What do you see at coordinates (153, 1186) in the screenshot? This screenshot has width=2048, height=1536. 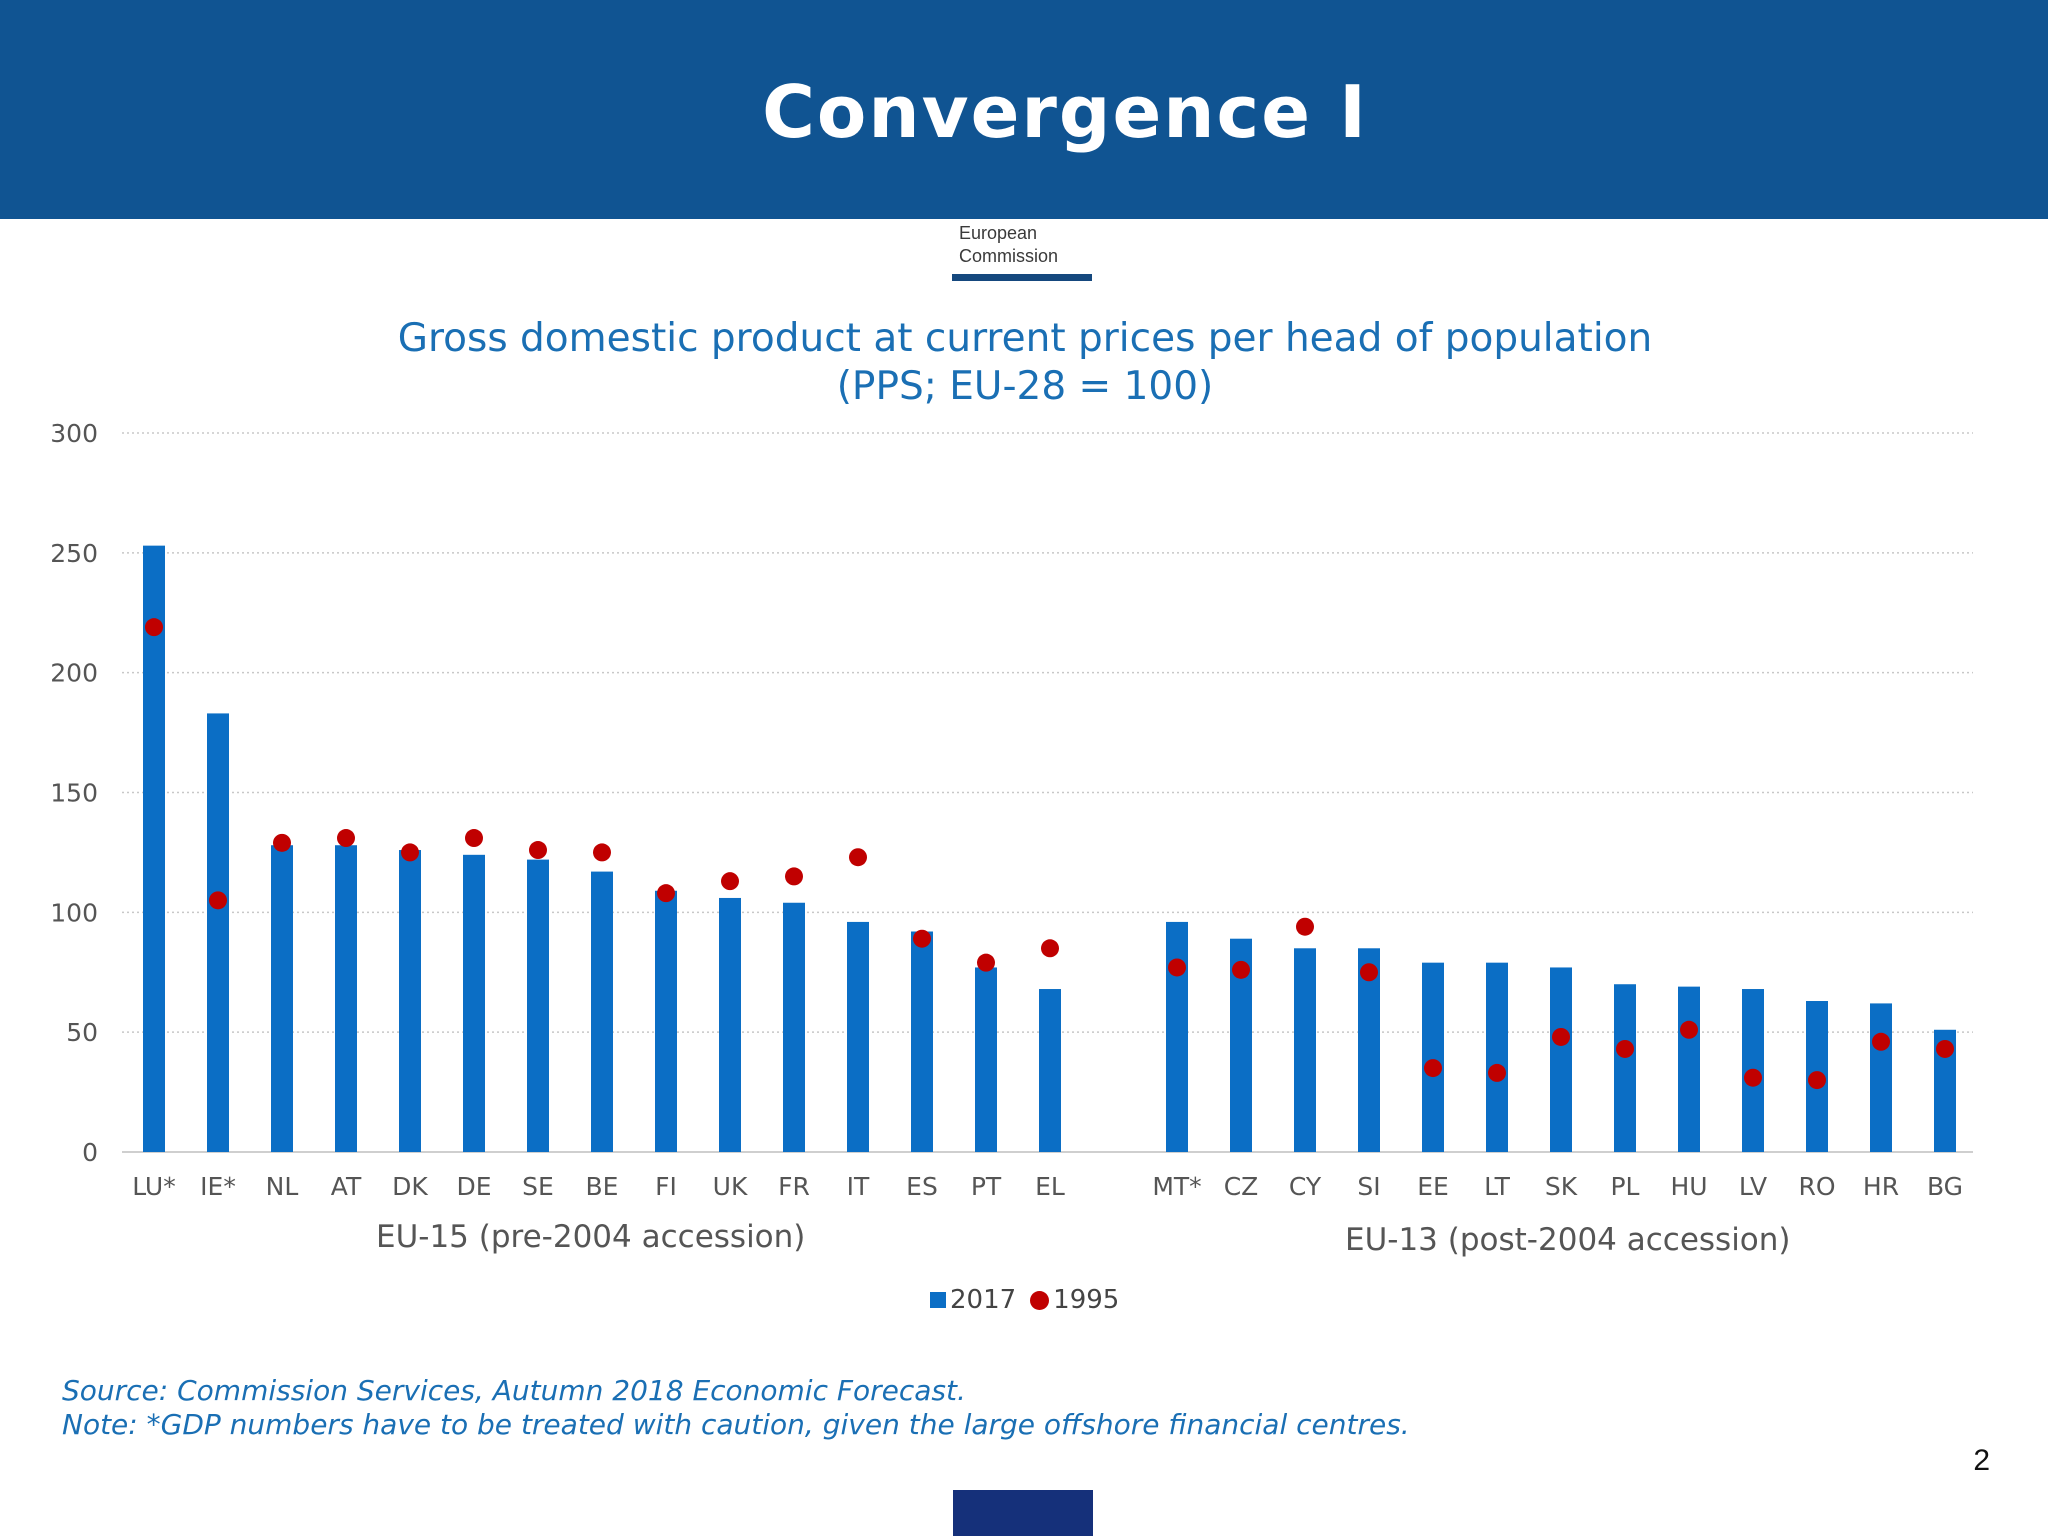 I see `x-tick-label-LU: LU*` at bounding box center [153, 1186].